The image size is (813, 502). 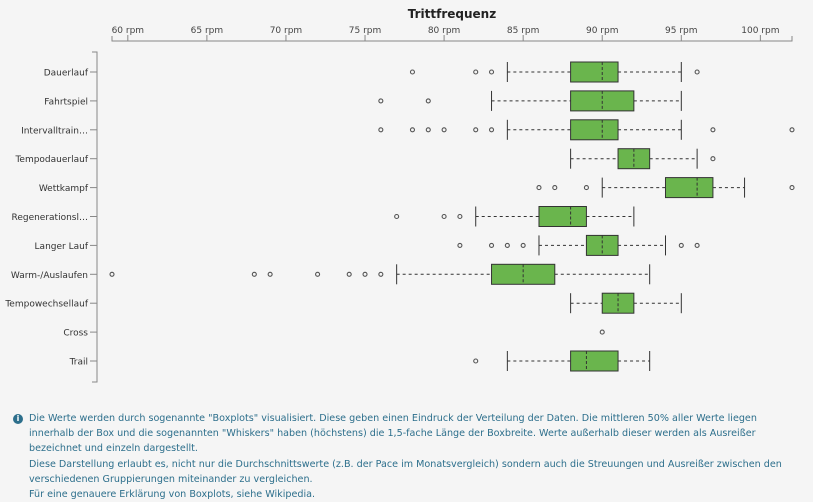 I want to click on category-label: Tempodauerlauf, so click(x=51, y=160).